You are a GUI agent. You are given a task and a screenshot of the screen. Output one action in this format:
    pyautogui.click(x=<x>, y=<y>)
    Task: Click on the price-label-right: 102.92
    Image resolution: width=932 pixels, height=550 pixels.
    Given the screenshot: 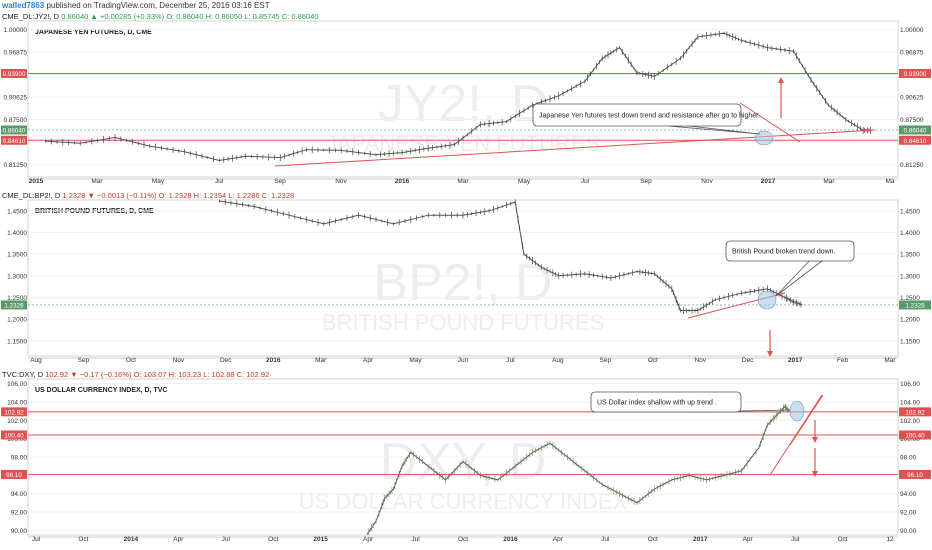 What is the action you would take?
    pyautogui.click(x=915, y=412)
    